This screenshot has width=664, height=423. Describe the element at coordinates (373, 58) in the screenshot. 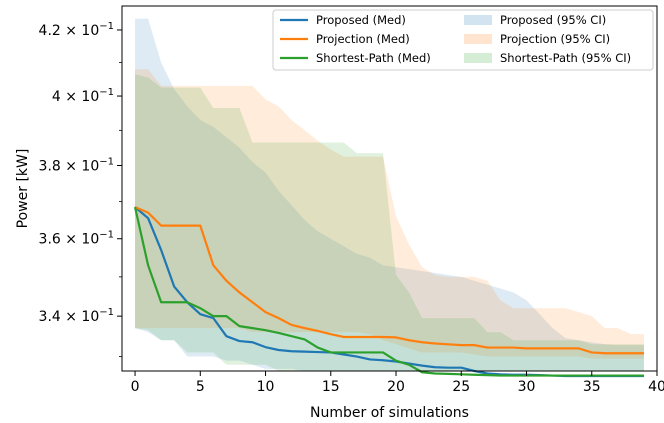

I see `legend-label: Shortest-Path (Med)` at that location.